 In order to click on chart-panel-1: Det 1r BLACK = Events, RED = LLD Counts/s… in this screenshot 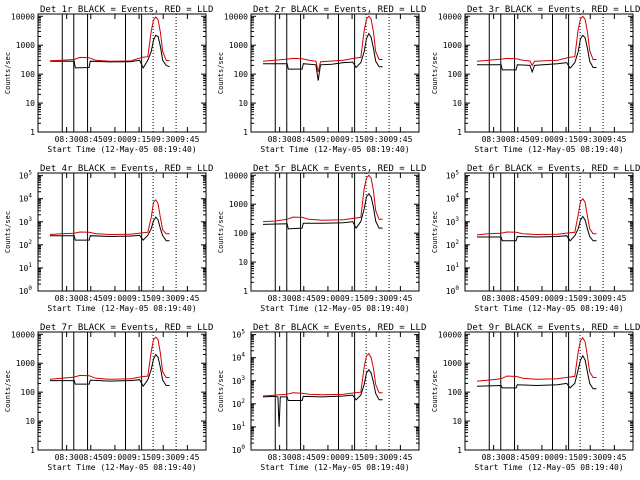, I will do `click(108, 79)`.